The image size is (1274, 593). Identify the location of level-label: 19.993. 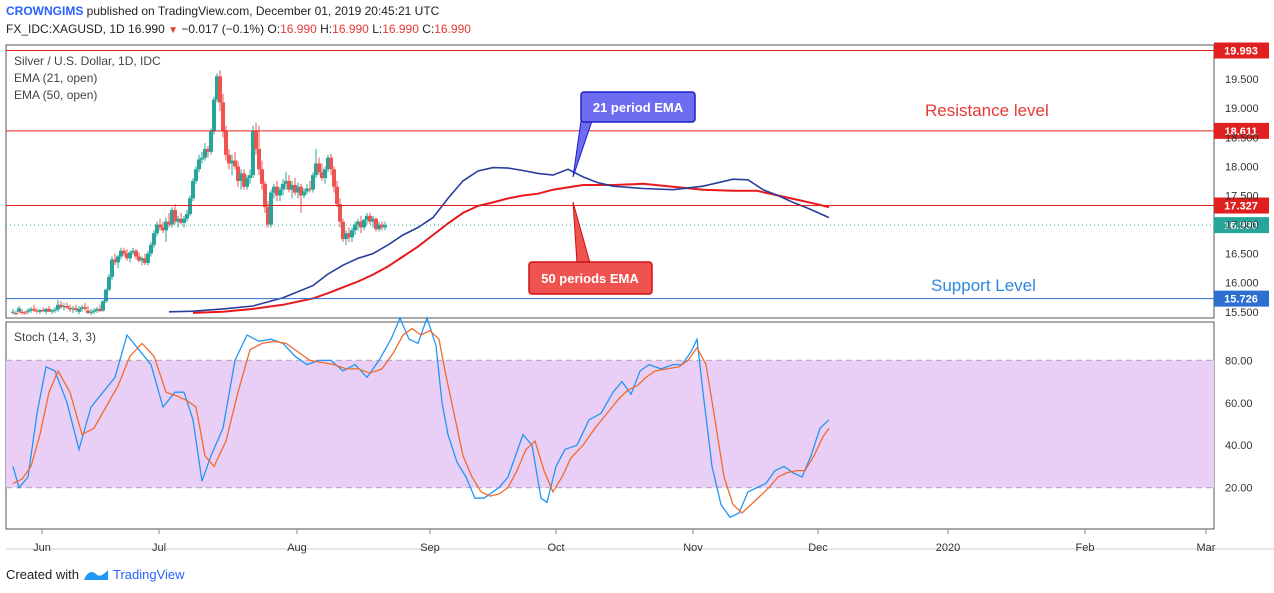
(1241, 52).